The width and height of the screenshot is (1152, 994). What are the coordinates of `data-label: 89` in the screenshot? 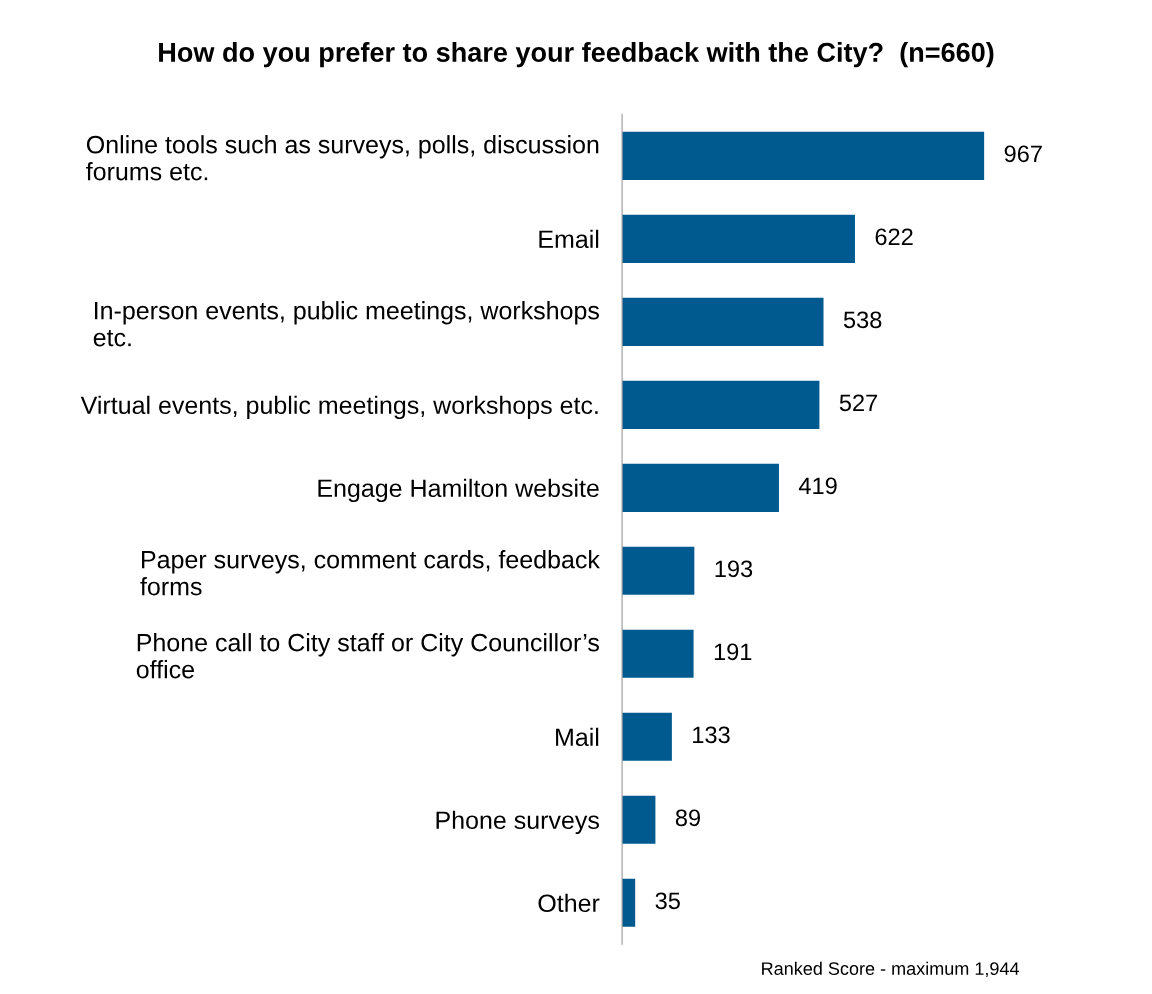 It's located at (687, 818).